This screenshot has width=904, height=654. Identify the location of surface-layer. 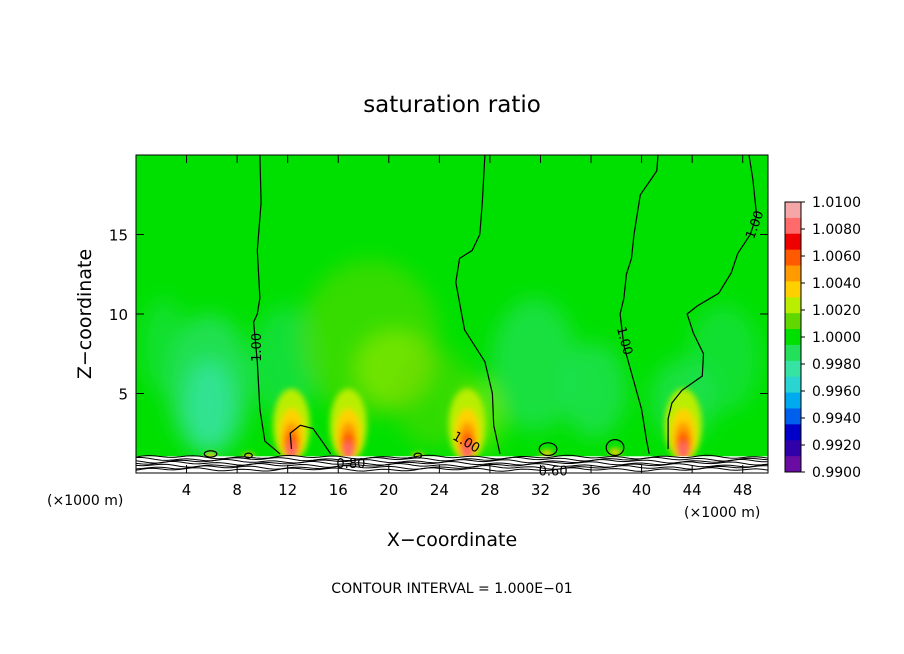
(452, 463).